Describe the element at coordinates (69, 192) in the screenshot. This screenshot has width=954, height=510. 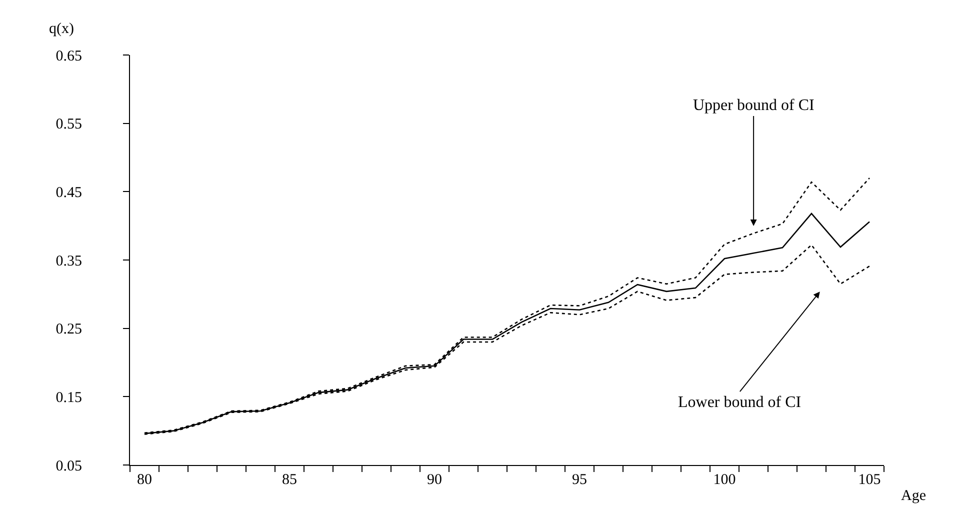
I see `y-tick-label: 0.45` at that location.